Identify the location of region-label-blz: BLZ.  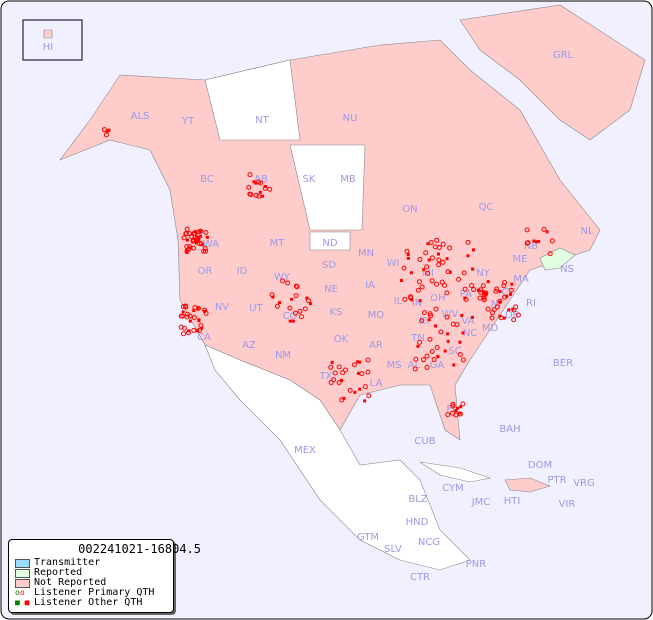
(417, 499).